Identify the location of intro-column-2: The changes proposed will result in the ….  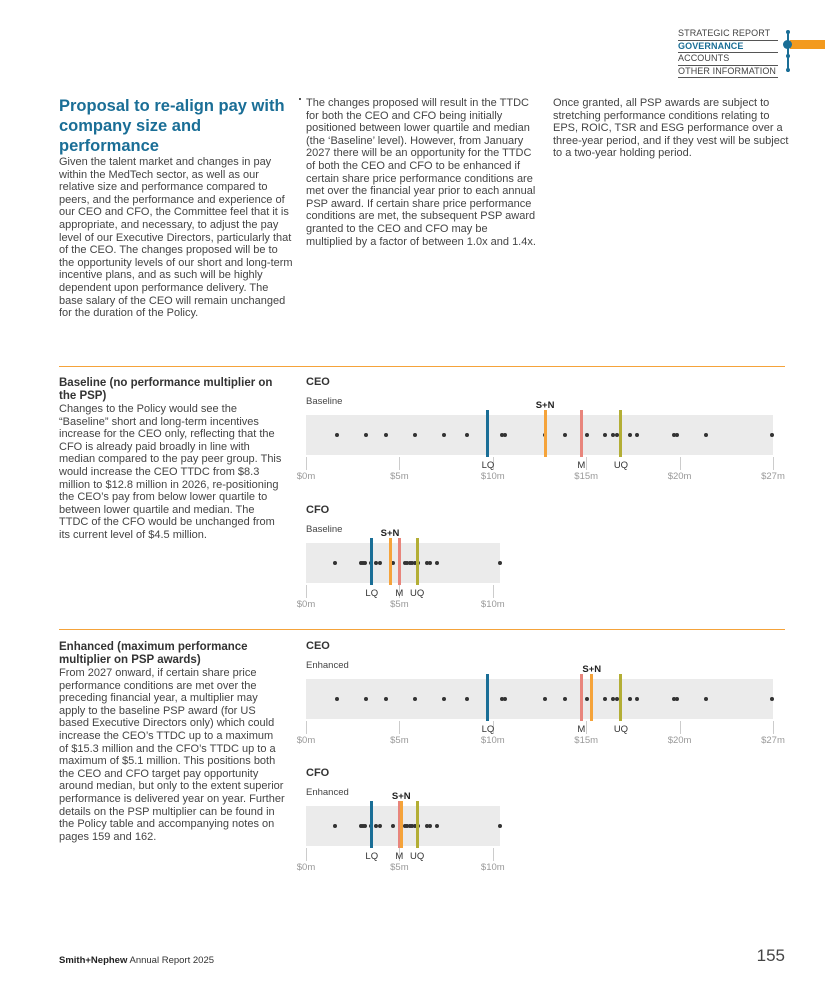
(421, 172).